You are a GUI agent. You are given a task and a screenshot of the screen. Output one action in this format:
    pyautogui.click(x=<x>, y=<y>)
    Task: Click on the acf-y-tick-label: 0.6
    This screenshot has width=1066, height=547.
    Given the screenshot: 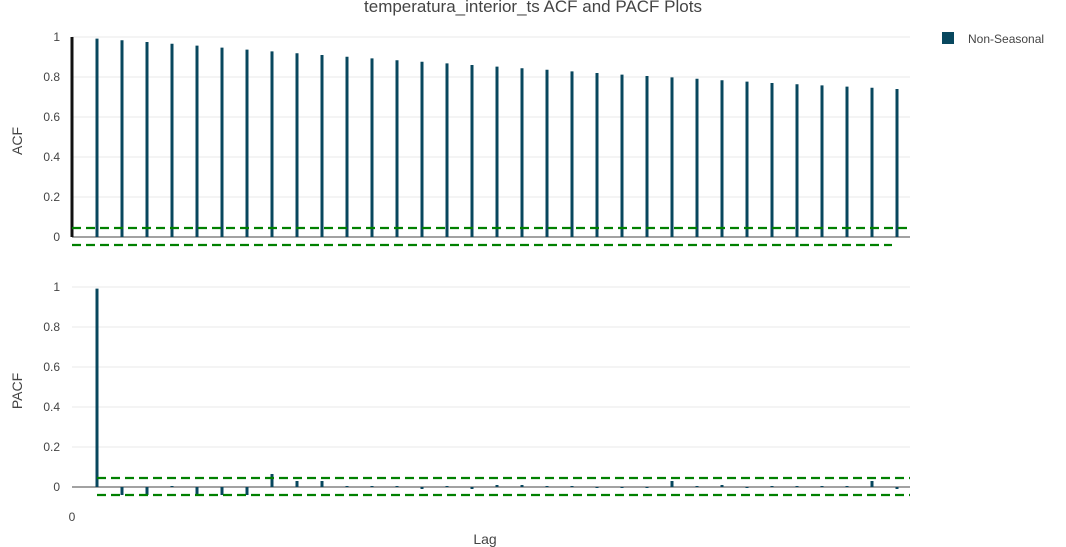 What is the action you would take?
    pyautogui.click(x=51, y=117)
    